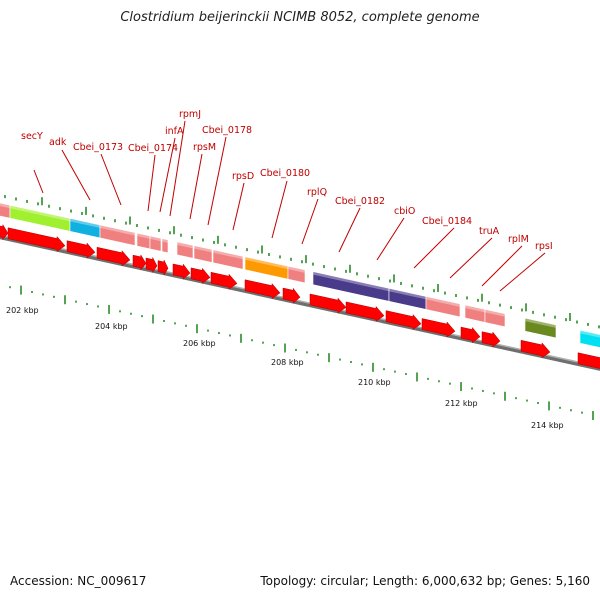  What do you see at coordinates (447, 221) in the screenshot?
I see `gene-label-Cbei_0184: Cbei_0184` at bounding box center [447, 221].